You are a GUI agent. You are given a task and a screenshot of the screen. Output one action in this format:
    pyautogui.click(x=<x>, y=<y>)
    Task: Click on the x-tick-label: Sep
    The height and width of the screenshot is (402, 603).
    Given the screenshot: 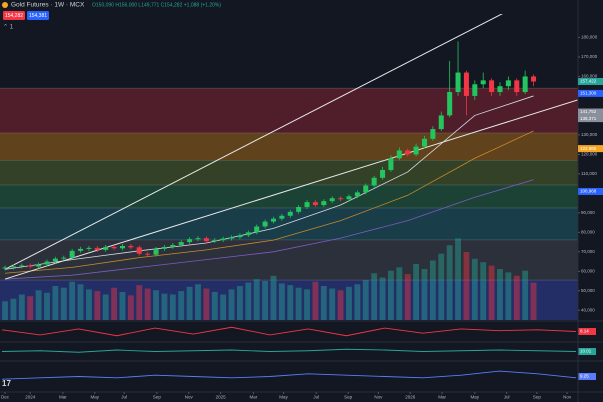 What is the action you would take?
    pyautogui.click(x=537, y=397)
    